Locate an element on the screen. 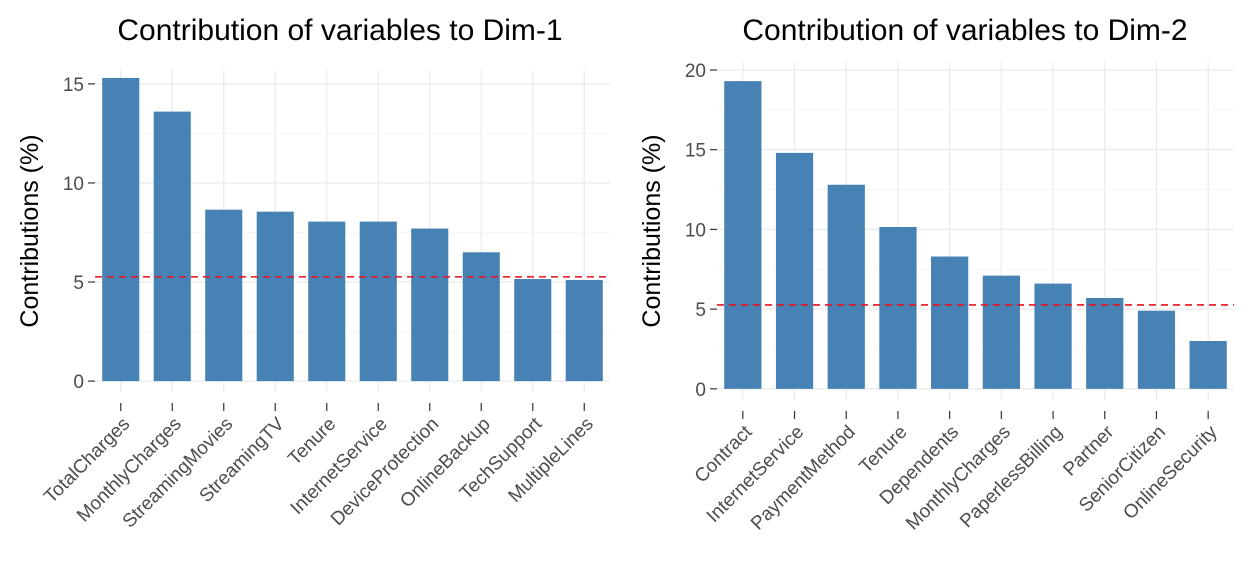 The image size is (1248, 581). bar-onlinesecurity is located at coordinates (1208, 365).